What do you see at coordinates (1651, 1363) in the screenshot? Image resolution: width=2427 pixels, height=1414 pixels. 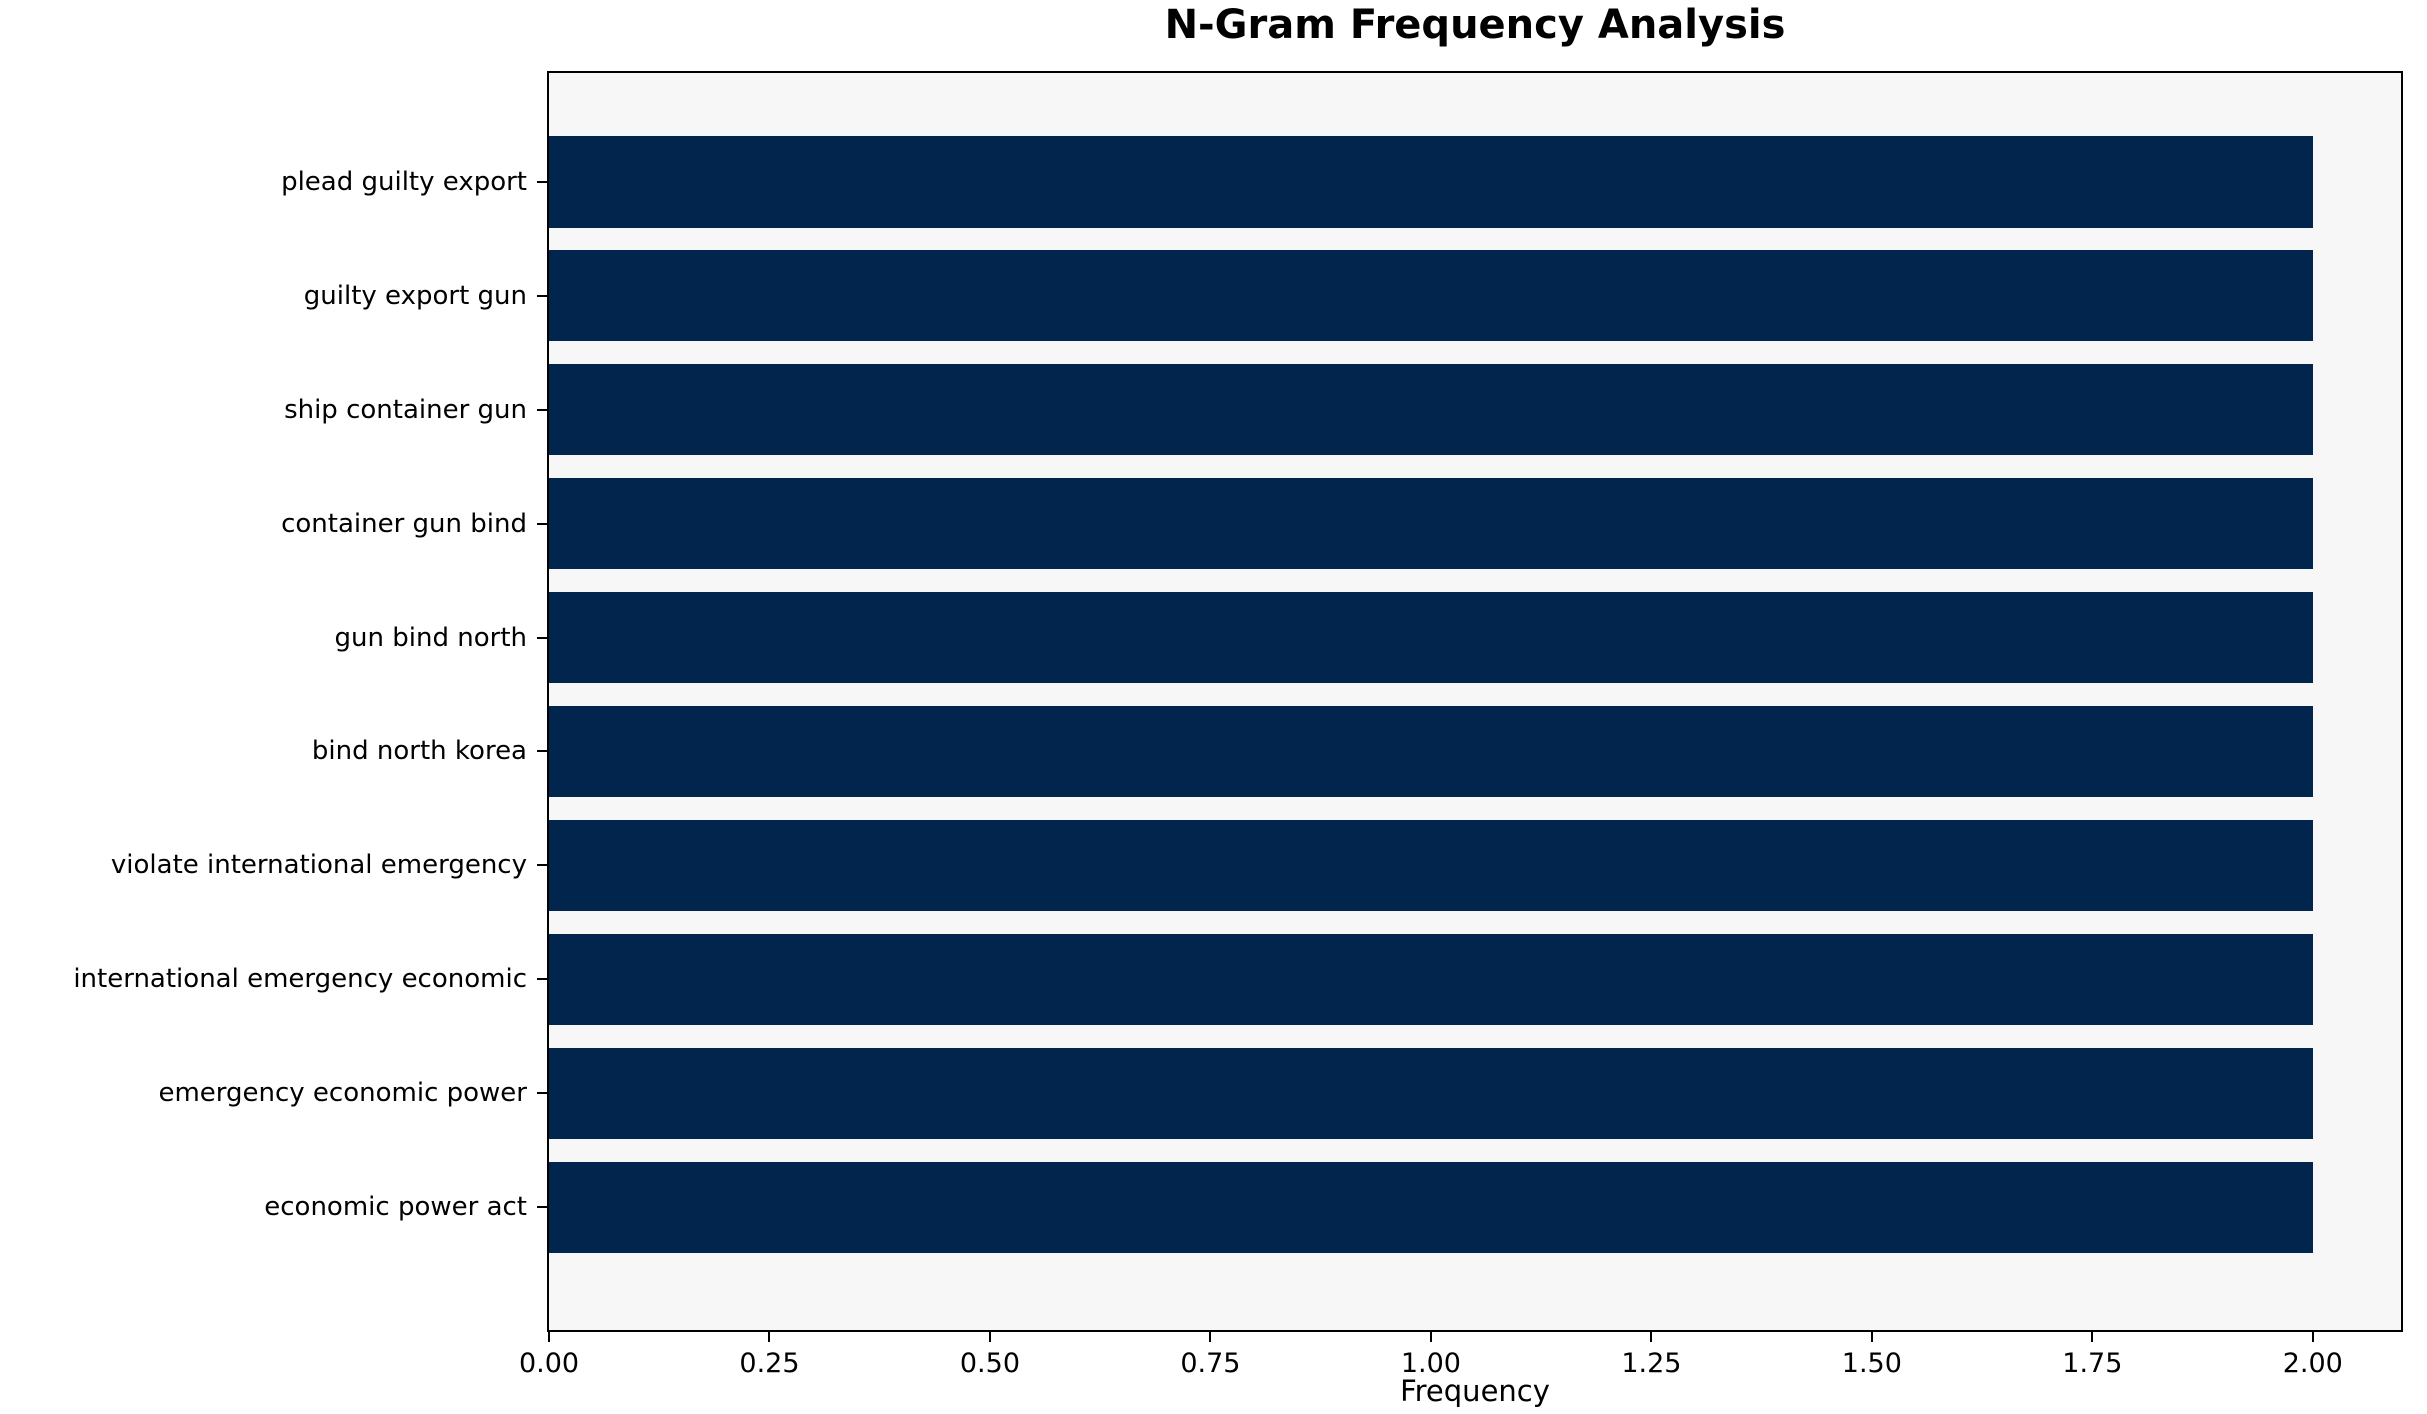 I see `x-tick-label: 1.25` at bounding box center [1651, 1363].